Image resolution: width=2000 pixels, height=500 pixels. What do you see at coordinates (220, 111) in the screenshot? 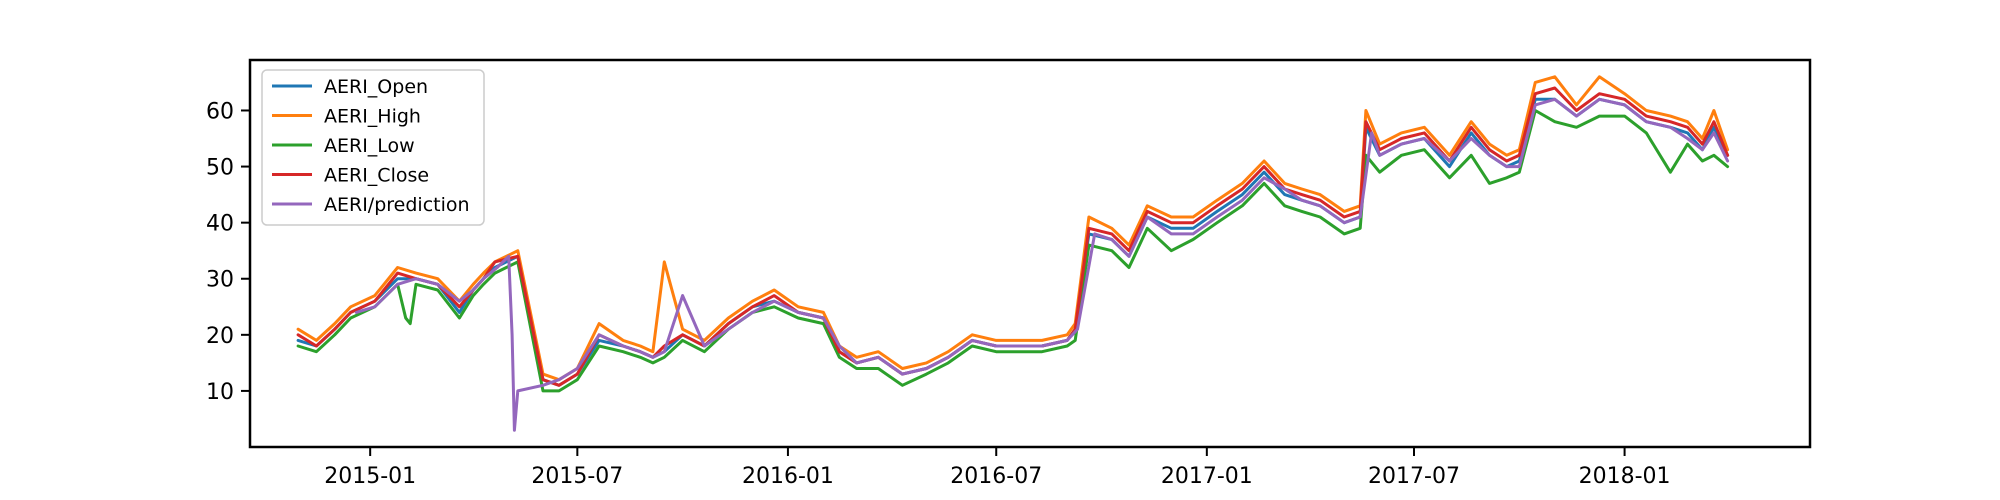
I see `y-tick-label: 60` at bounding box center [220, 111].